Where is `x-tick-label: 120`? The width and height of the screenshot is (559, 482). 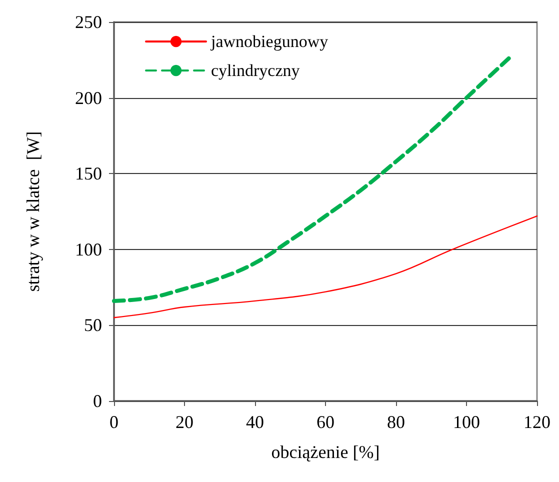
x-tick-label: 120 is located at coordinates (537, 422).